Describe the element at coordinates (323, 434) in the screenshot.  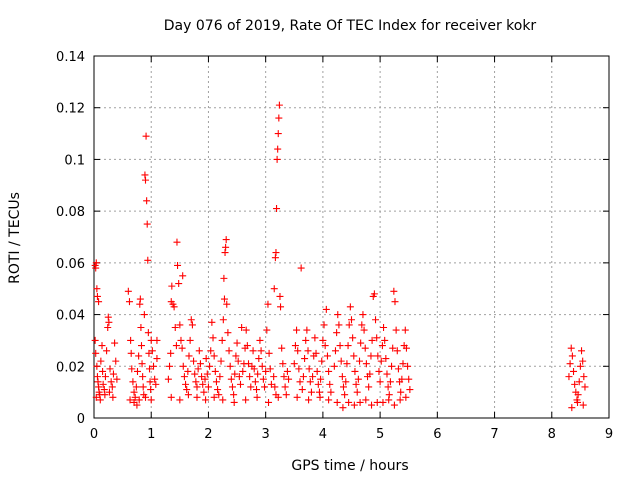
I see `x-tick-label: 4` at that location.